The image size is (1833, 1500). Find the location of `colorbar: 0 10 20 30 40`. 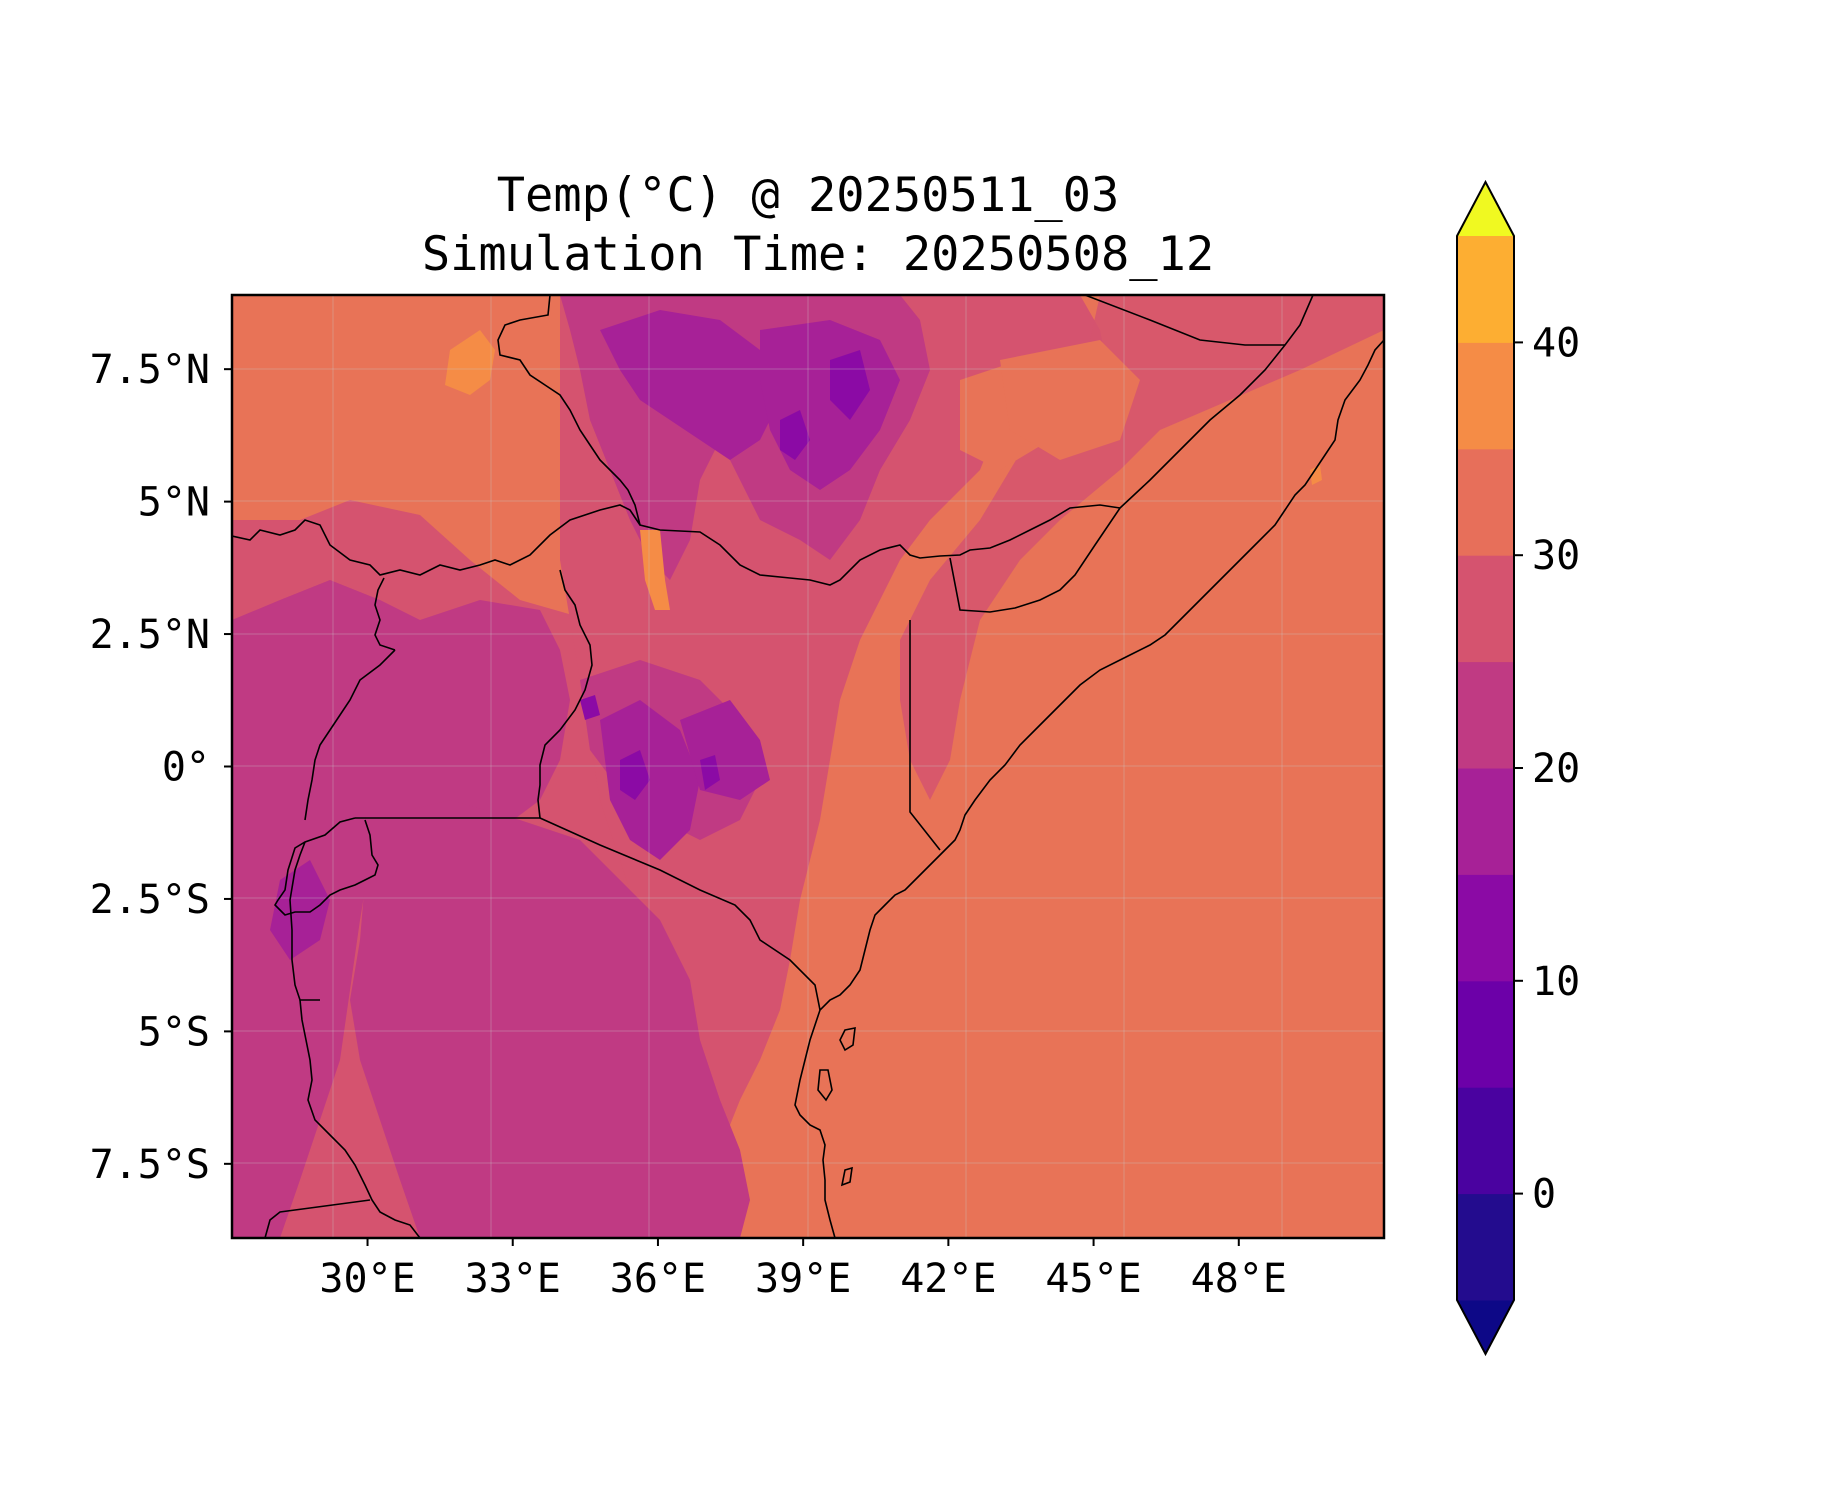

colorbar: 0 10 20 30 40 is located at coordinates (1518, 768).